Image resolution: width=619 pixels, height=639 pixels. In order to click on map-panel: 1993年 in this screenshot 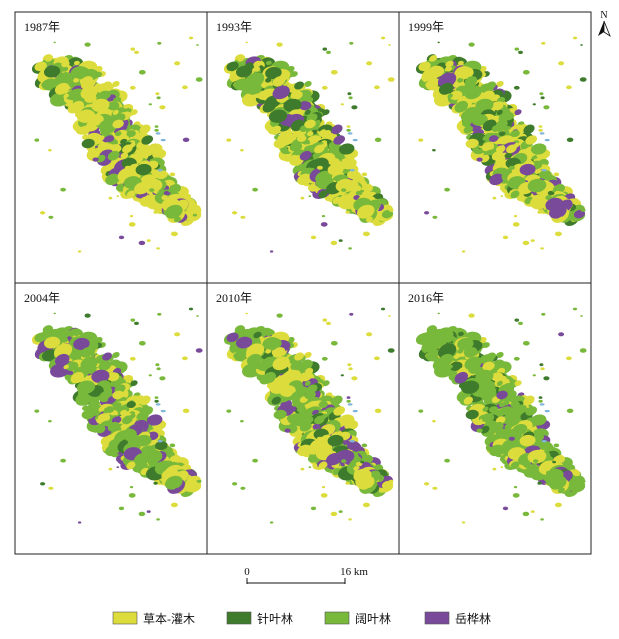, I will do `click(303, 147)`.